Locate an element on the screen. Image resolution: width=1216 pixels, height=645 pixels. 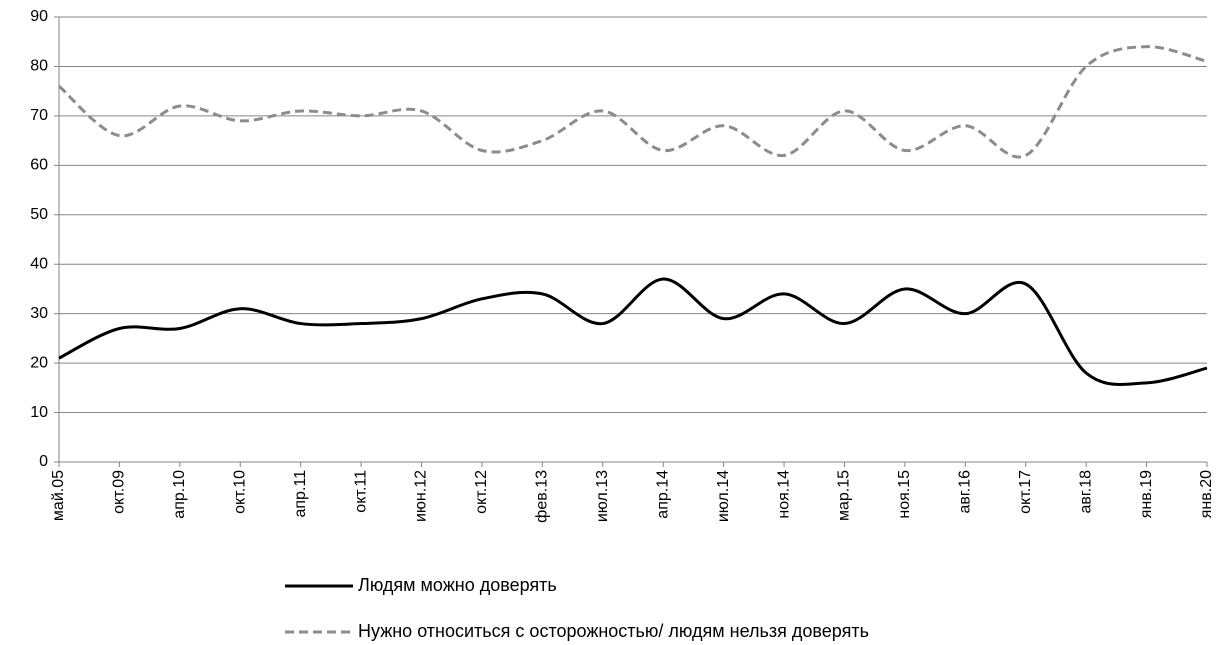
y-tick-label: 60 is located at coordinates (39, 165).